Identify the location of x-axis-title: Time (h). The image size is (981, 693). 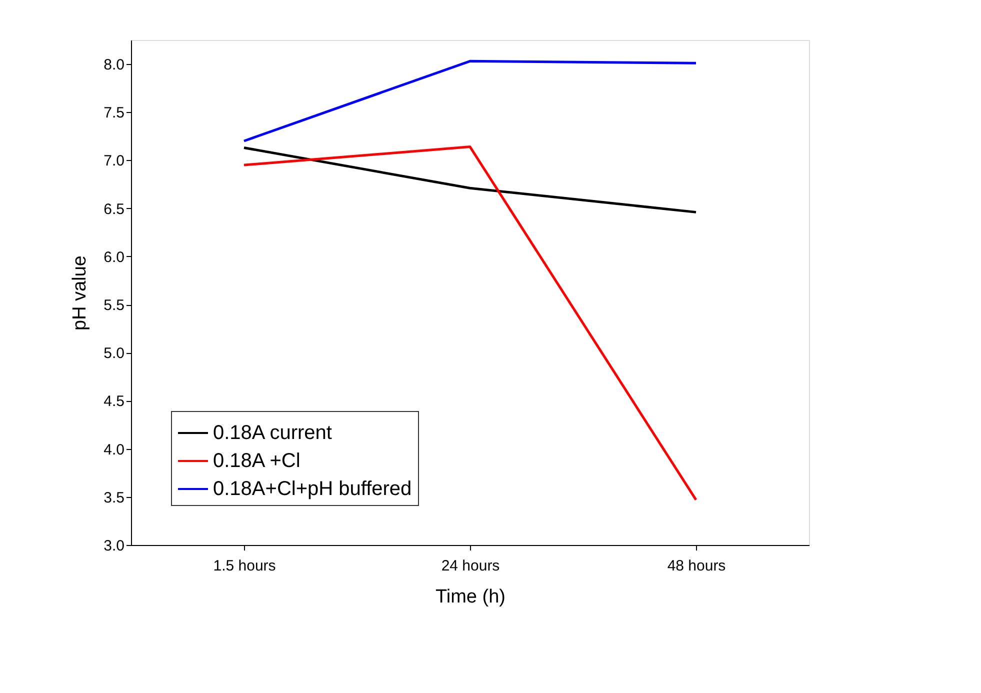
(470, 597).